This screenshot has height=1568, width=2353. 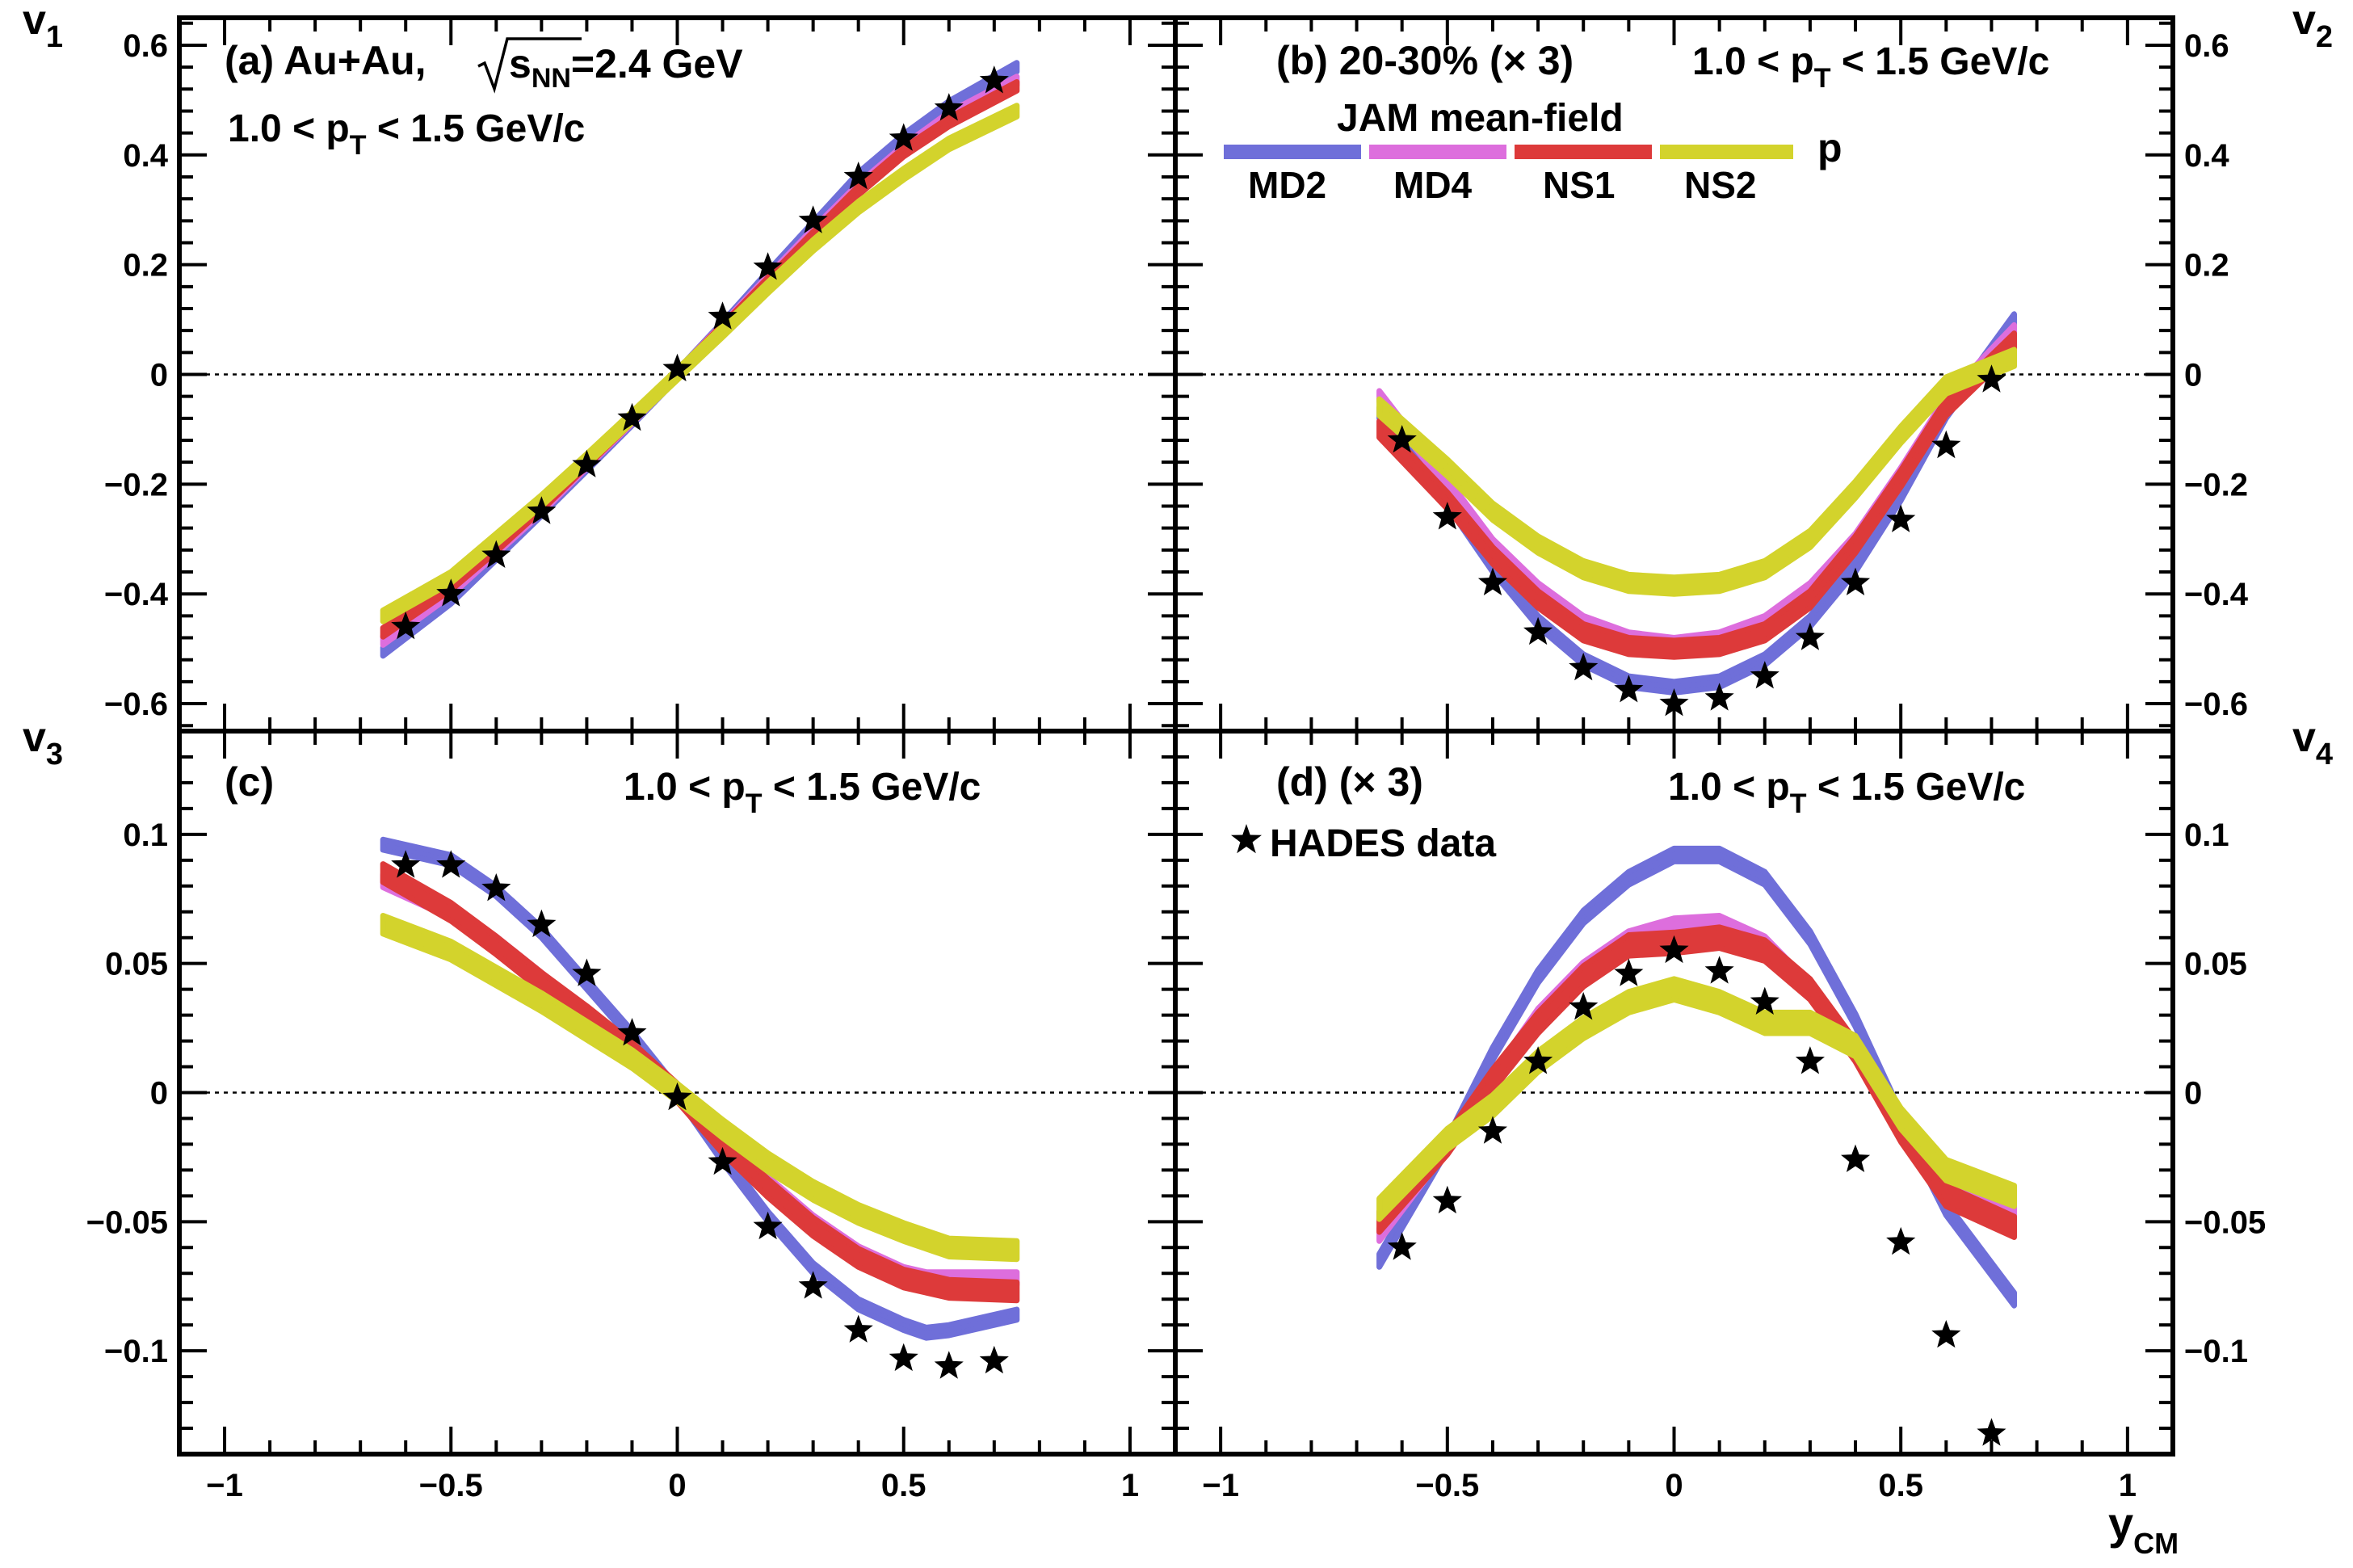 I want to click on x-tick-label: 1, so click(x=2128, y=1485).